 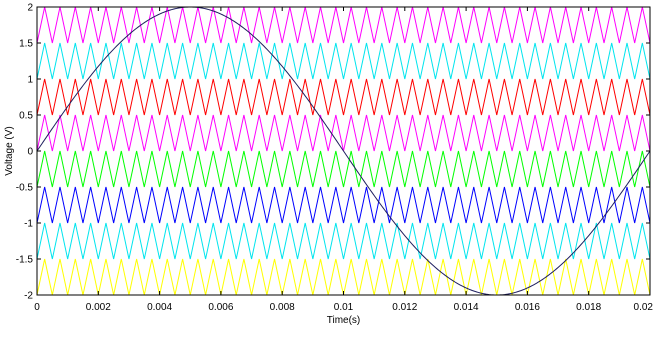 What do you see at coordinates (644, 307) in the screenshot?
I see `x-tick-label: 0.02` at bounding box center [644, 307].